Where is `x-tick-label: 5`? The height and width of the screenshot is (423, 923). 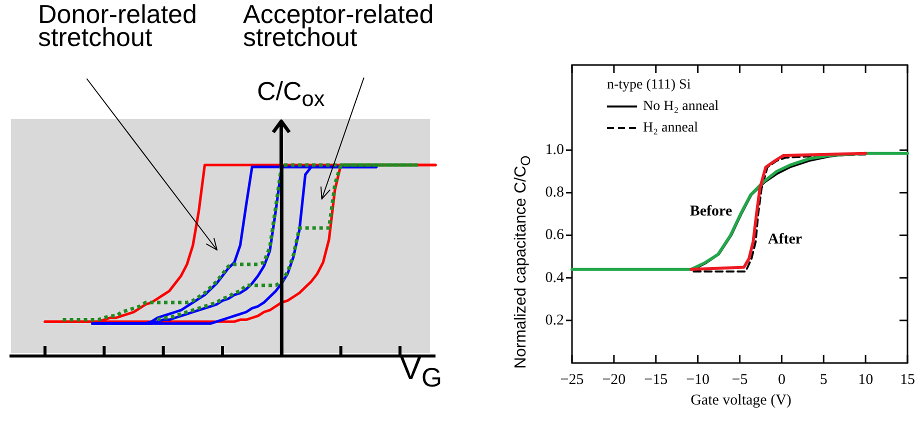
x-tick-label: 5 is located at coordinates (824, 380).